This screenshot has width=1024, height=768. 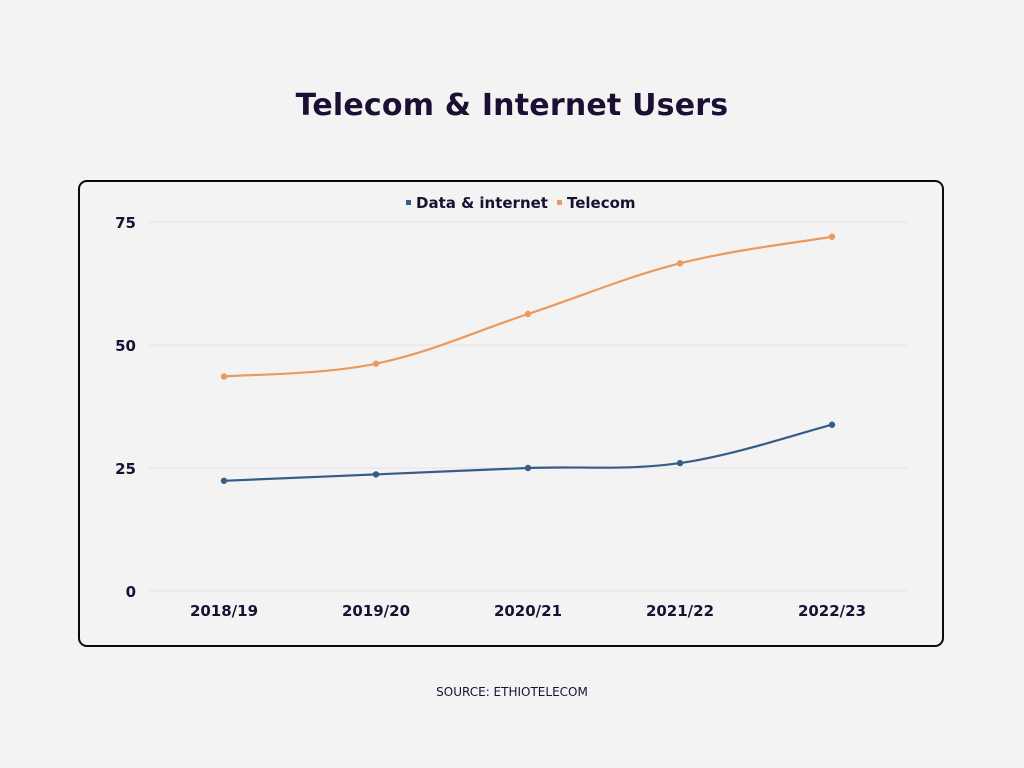 I want to click on y-tick-label: 25, so click(x=125, y=469).